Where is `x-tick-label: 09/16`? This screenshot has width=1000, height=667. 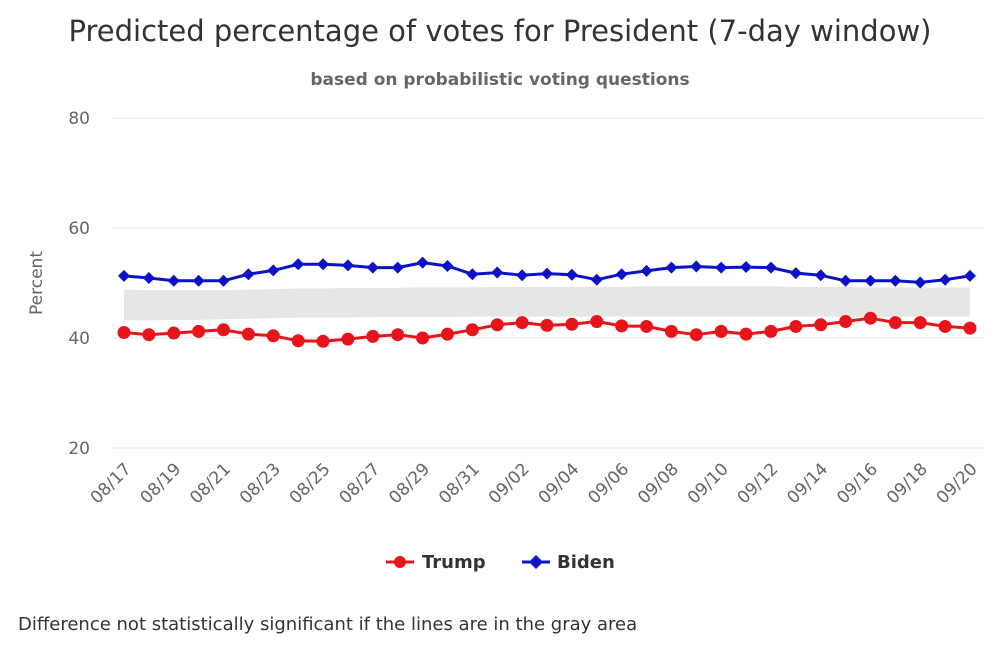
x-tick-label: 09/16 is located at coordinates (857, 483).